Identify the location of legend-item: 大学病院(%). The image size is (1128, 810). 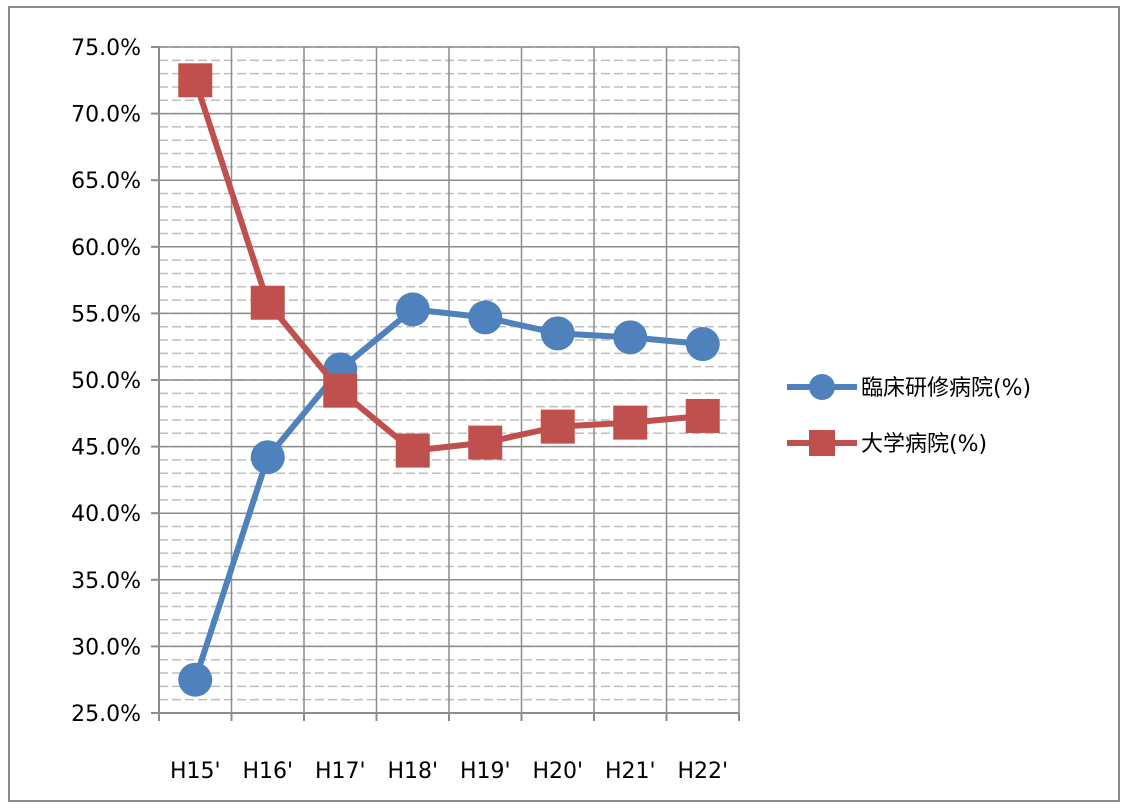
(887, 443).